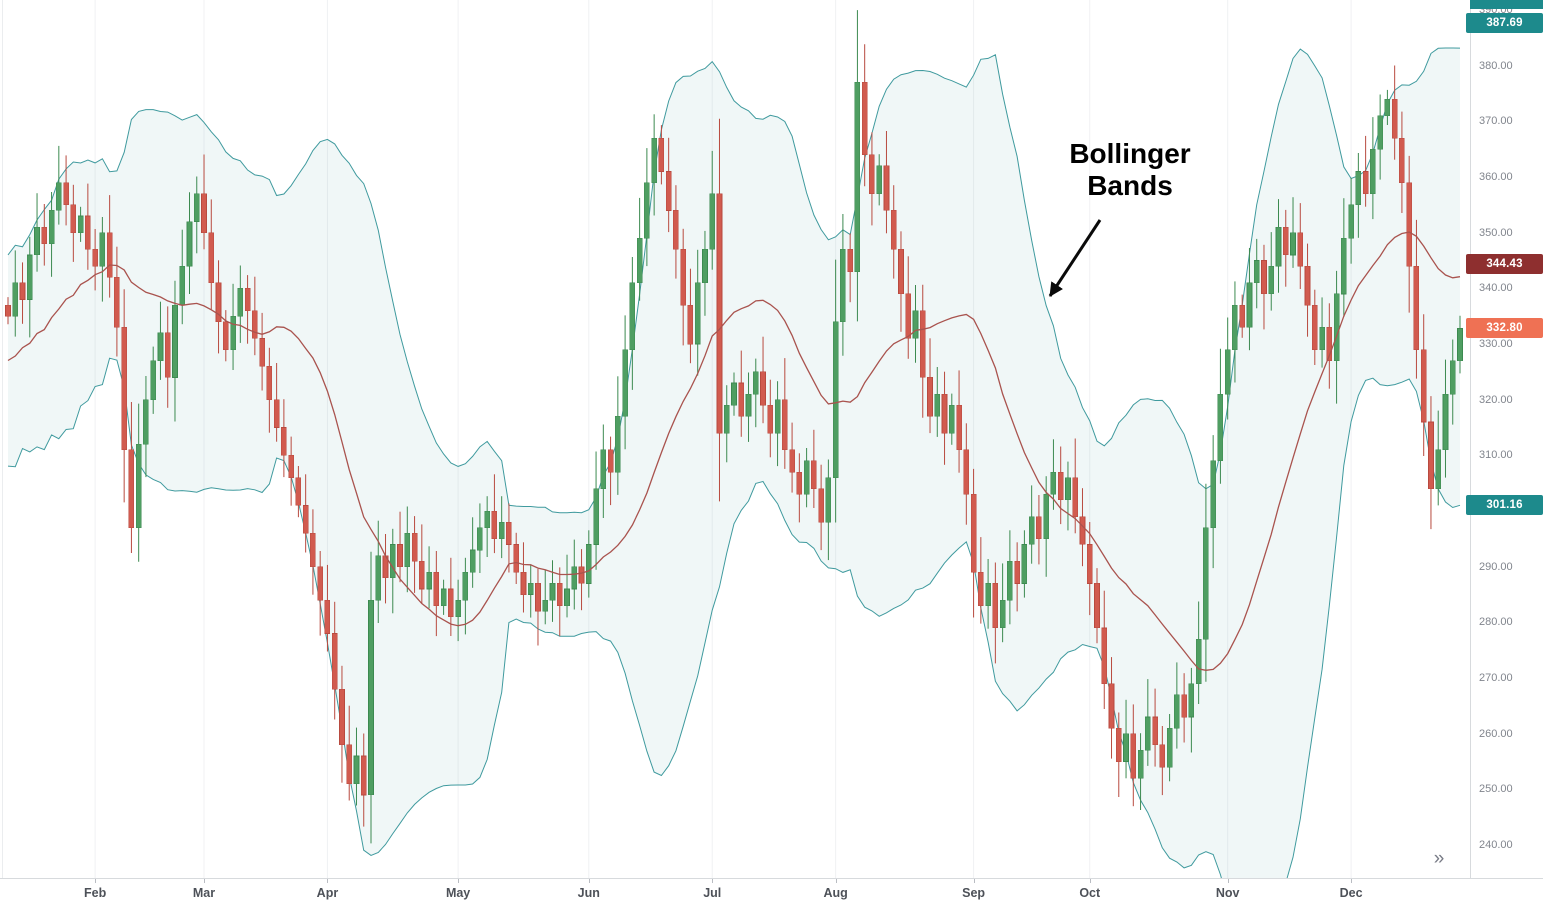 Image resolution: width=1543 pixels, height=908 pixels. I want to click on month-label-apr: Apr, so click(327, 893).